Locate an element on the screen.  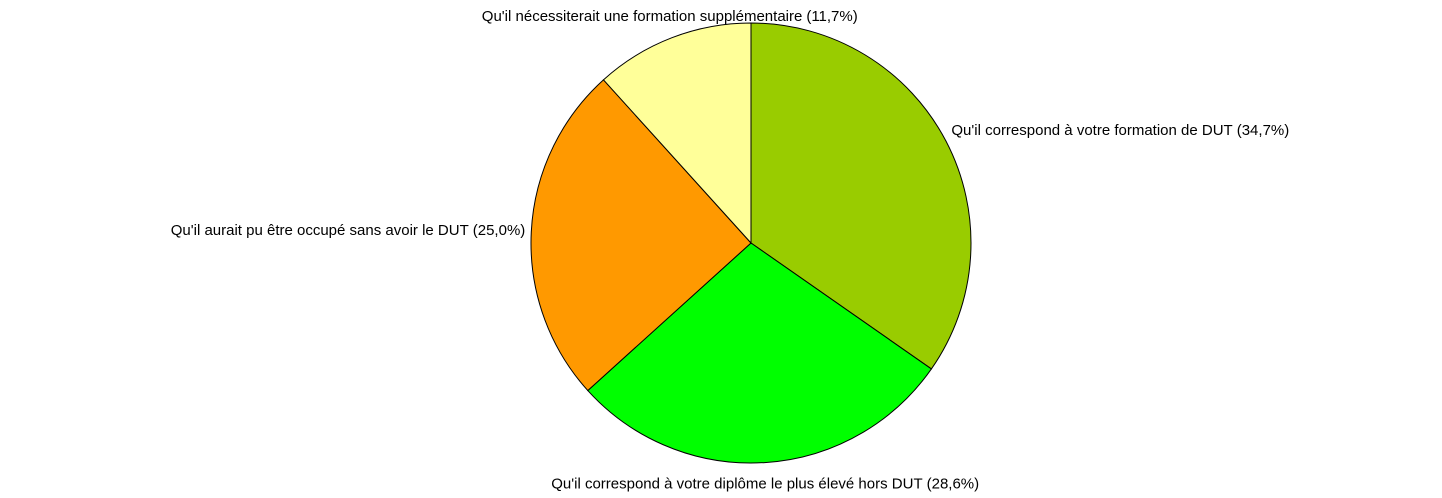
slice-value-label: (34,7%) is located at coordinates (1263, 130).